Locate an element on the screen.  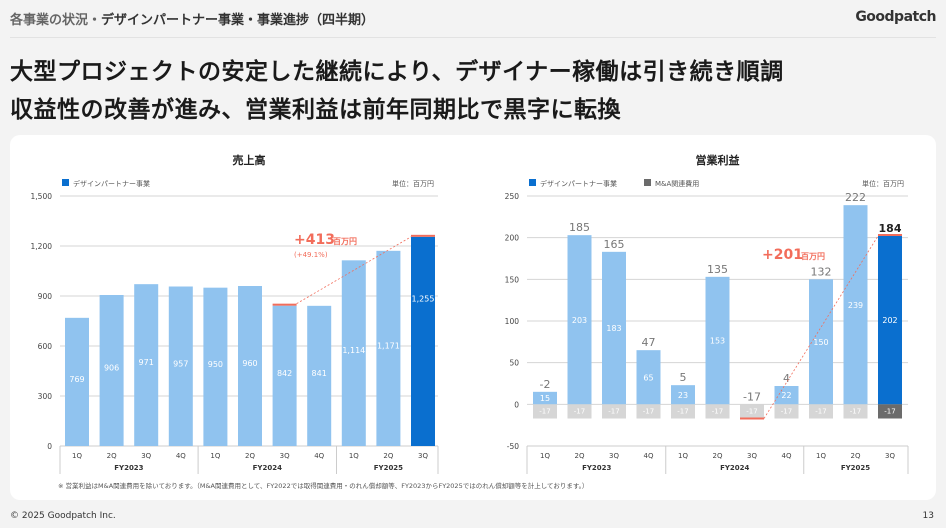
total-label: -2 is located at coordinates (545, 384).